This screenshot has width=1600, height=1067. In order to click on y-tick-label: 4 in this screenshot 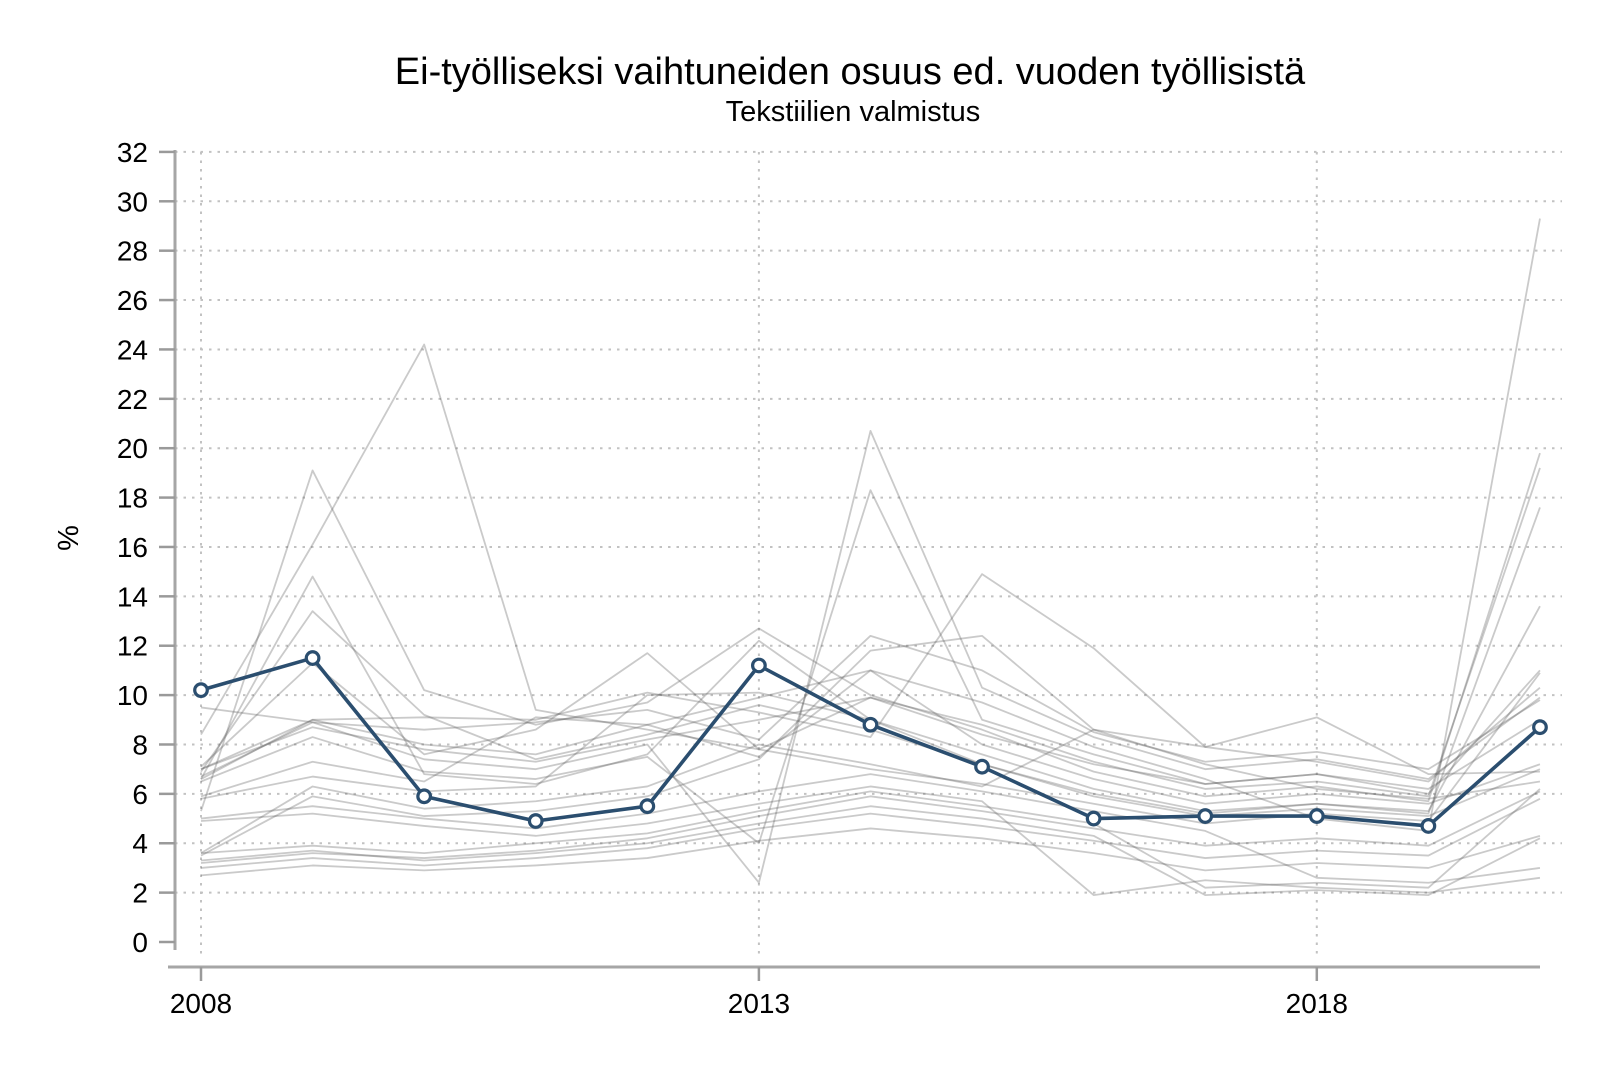, I will do `click(140, 843)`.